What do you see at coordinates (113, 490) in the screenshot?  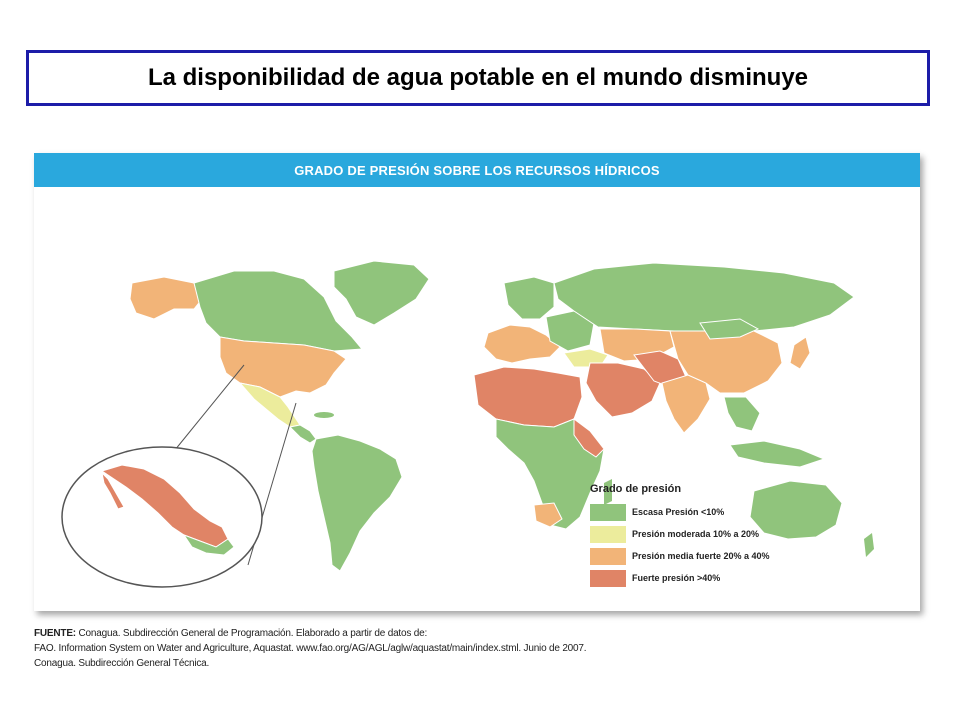 I see `inset-baja` at bounding box center [113, 490].